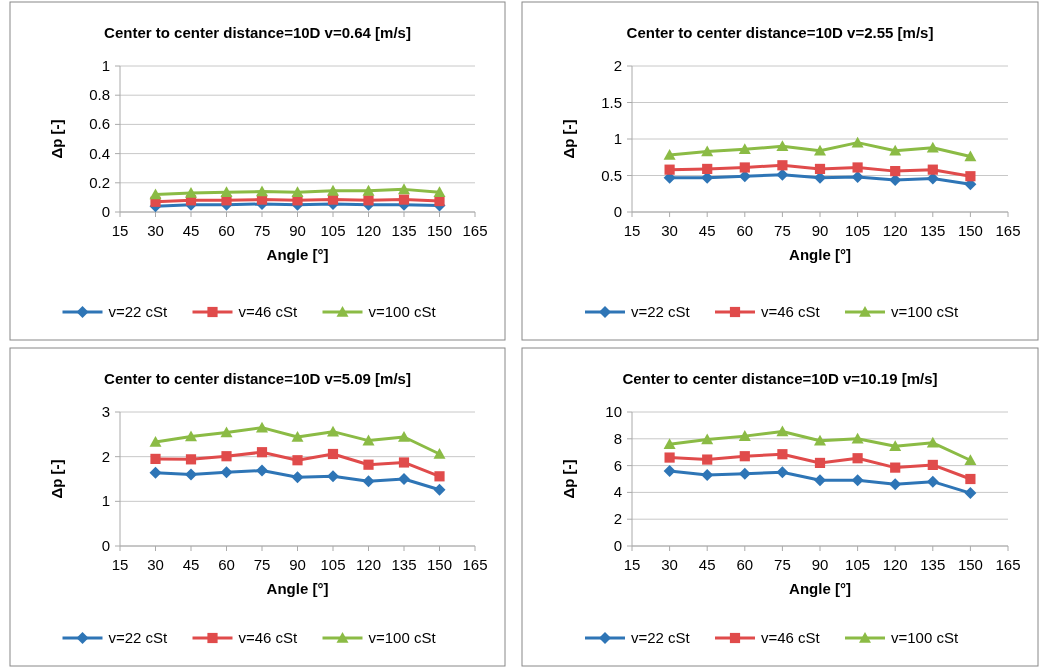 Image resolution: width=1042 pixels, height=669 pixels. Describe the element at coordinates (404, 564) in the screenshot. I see `x-tick-label: 135` at that location.